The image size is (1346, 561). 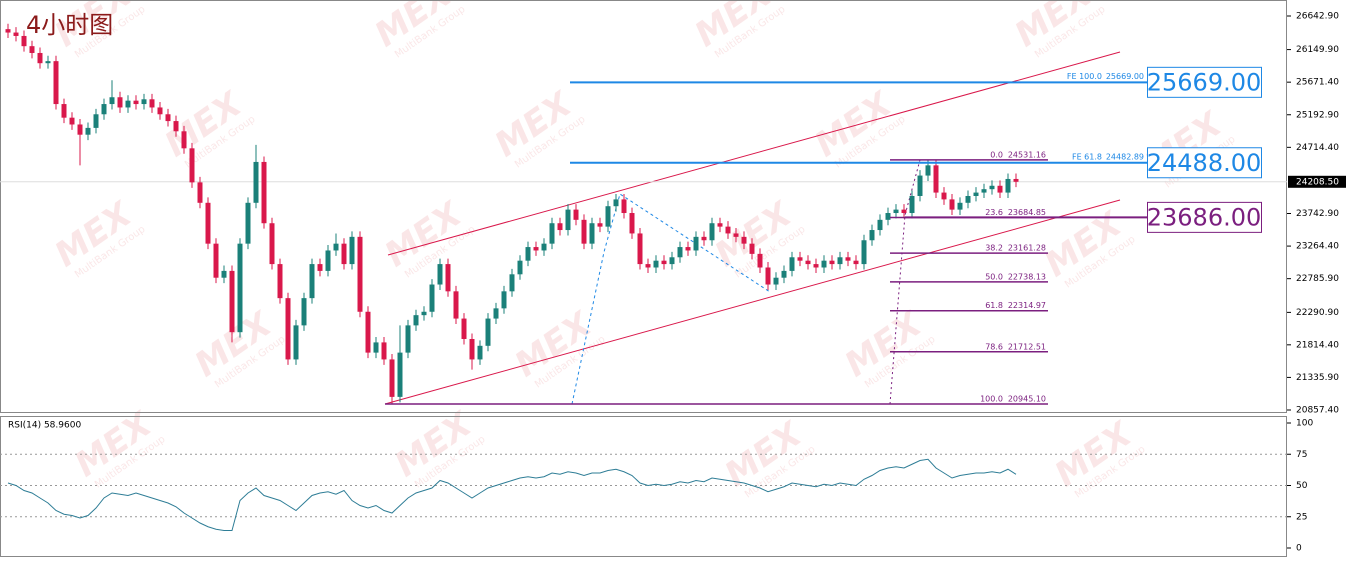 What do you see at coordinates (1027, 212) in the screenshot?
I see `fib-price: 23684.85` at bounding box center [1027, 212].